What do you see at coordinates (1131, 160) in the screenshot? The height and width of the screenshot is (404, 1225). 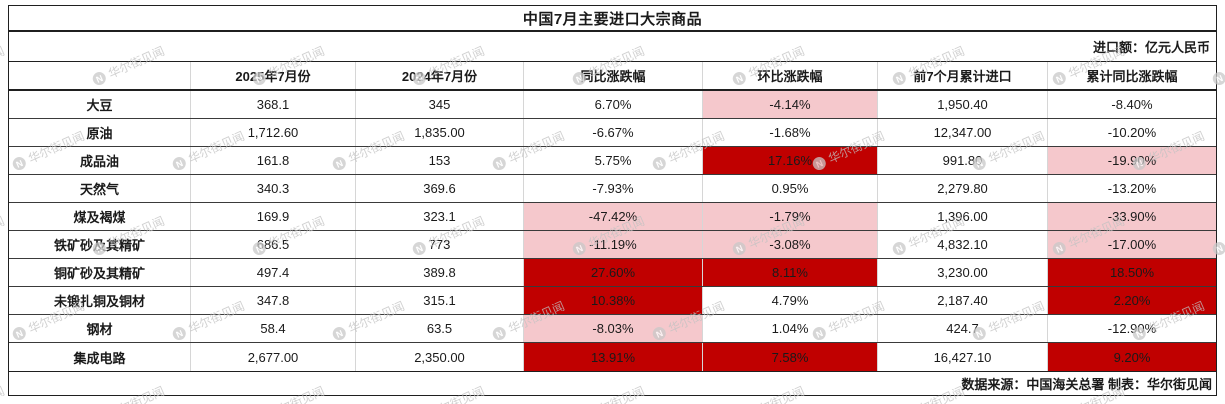 I see `value-cell: -19.90%` at bounding box center [1131, 160].